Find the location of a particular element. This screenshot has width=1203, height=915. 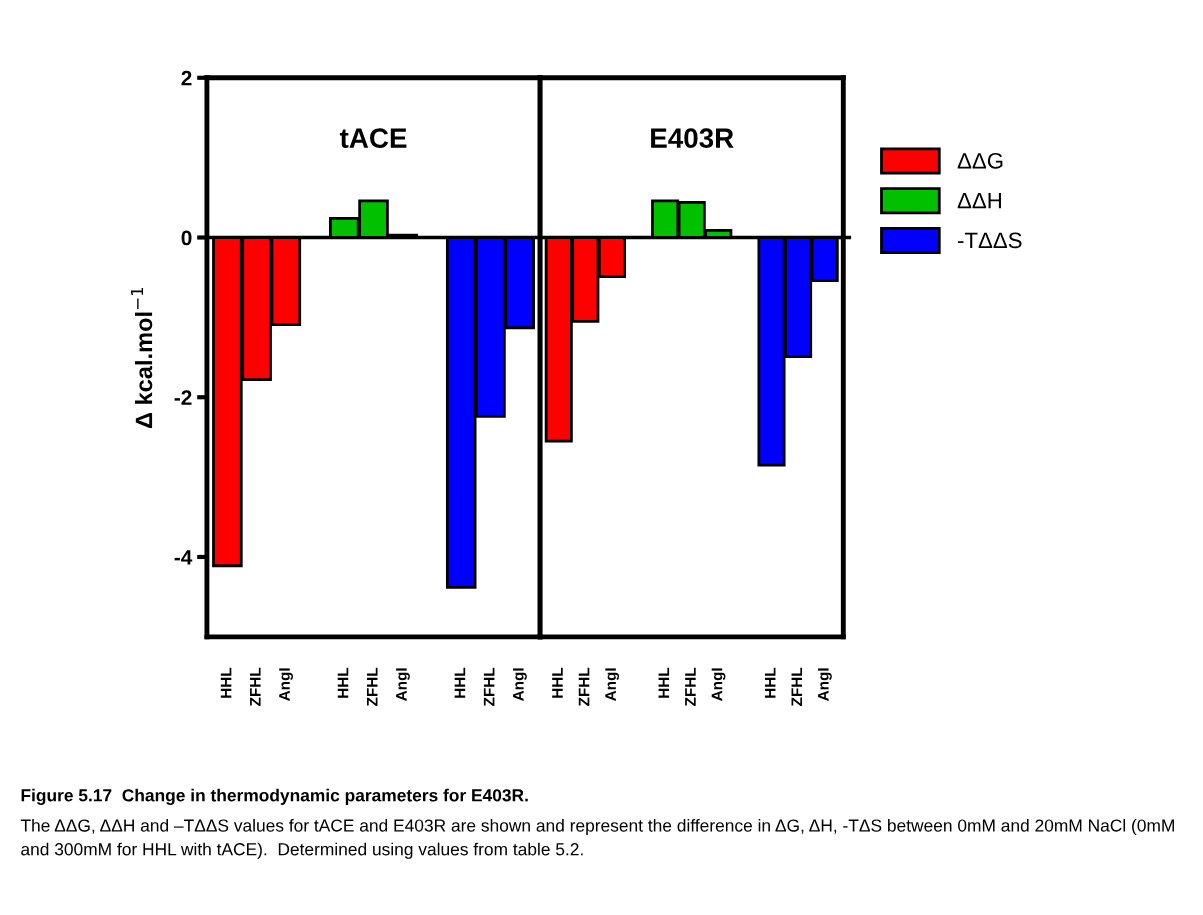

legend-label: -TΔΔS is located at coordinates (990, 240).